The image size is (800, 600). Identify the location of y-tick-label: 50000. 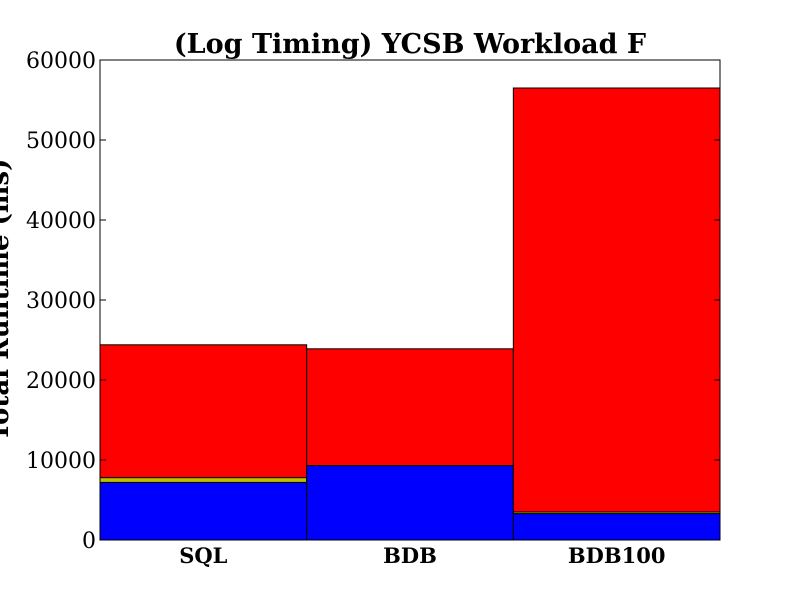
(61, 141).